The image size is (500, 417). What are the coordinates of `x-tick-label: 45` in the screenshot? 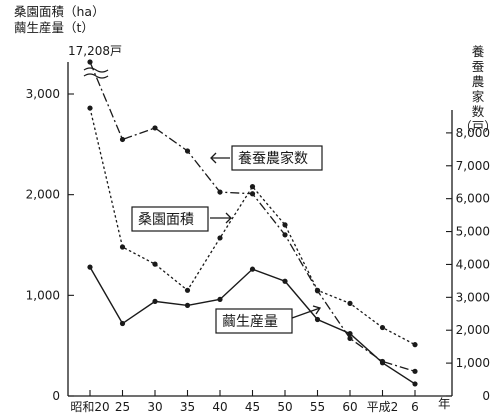 It's located at (252, 407).